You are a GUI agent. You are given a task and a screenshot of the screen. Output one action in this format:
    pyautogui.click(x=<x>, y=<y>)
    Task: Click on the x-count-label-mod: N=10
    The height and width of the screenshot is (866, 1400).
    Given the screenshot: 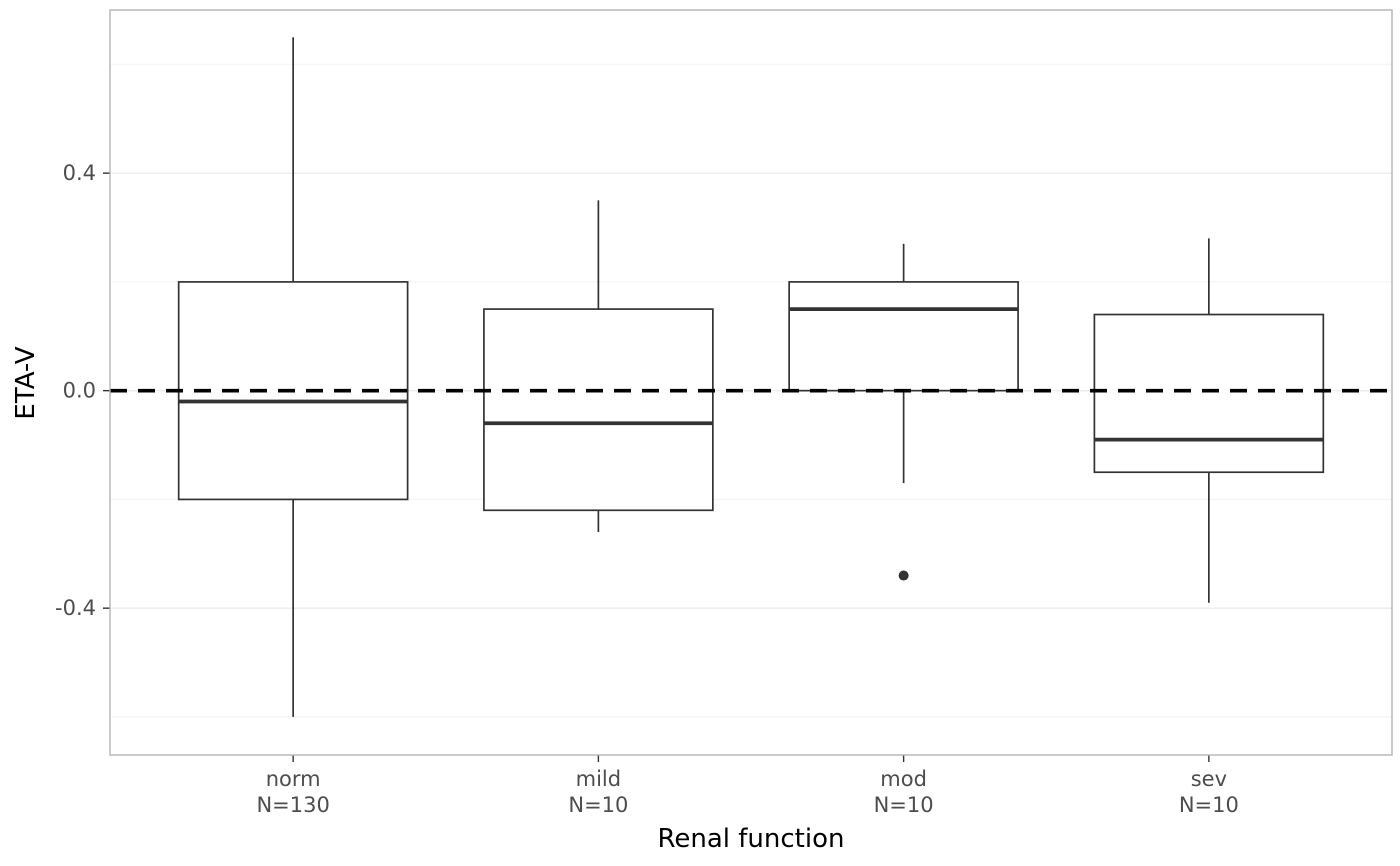 What is the action you would take?
    pyautogui.click(x=904, y=805)
    